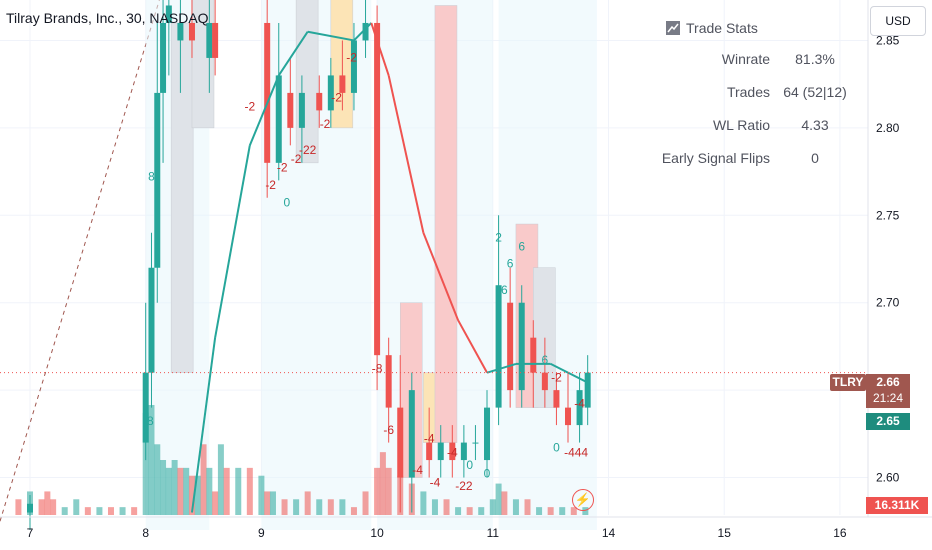 The width and height of the screenshot is (932, 550). Describe the element at coordinates (725, 533) in the screenshot. I see `time-tick-label: 15` at that location.